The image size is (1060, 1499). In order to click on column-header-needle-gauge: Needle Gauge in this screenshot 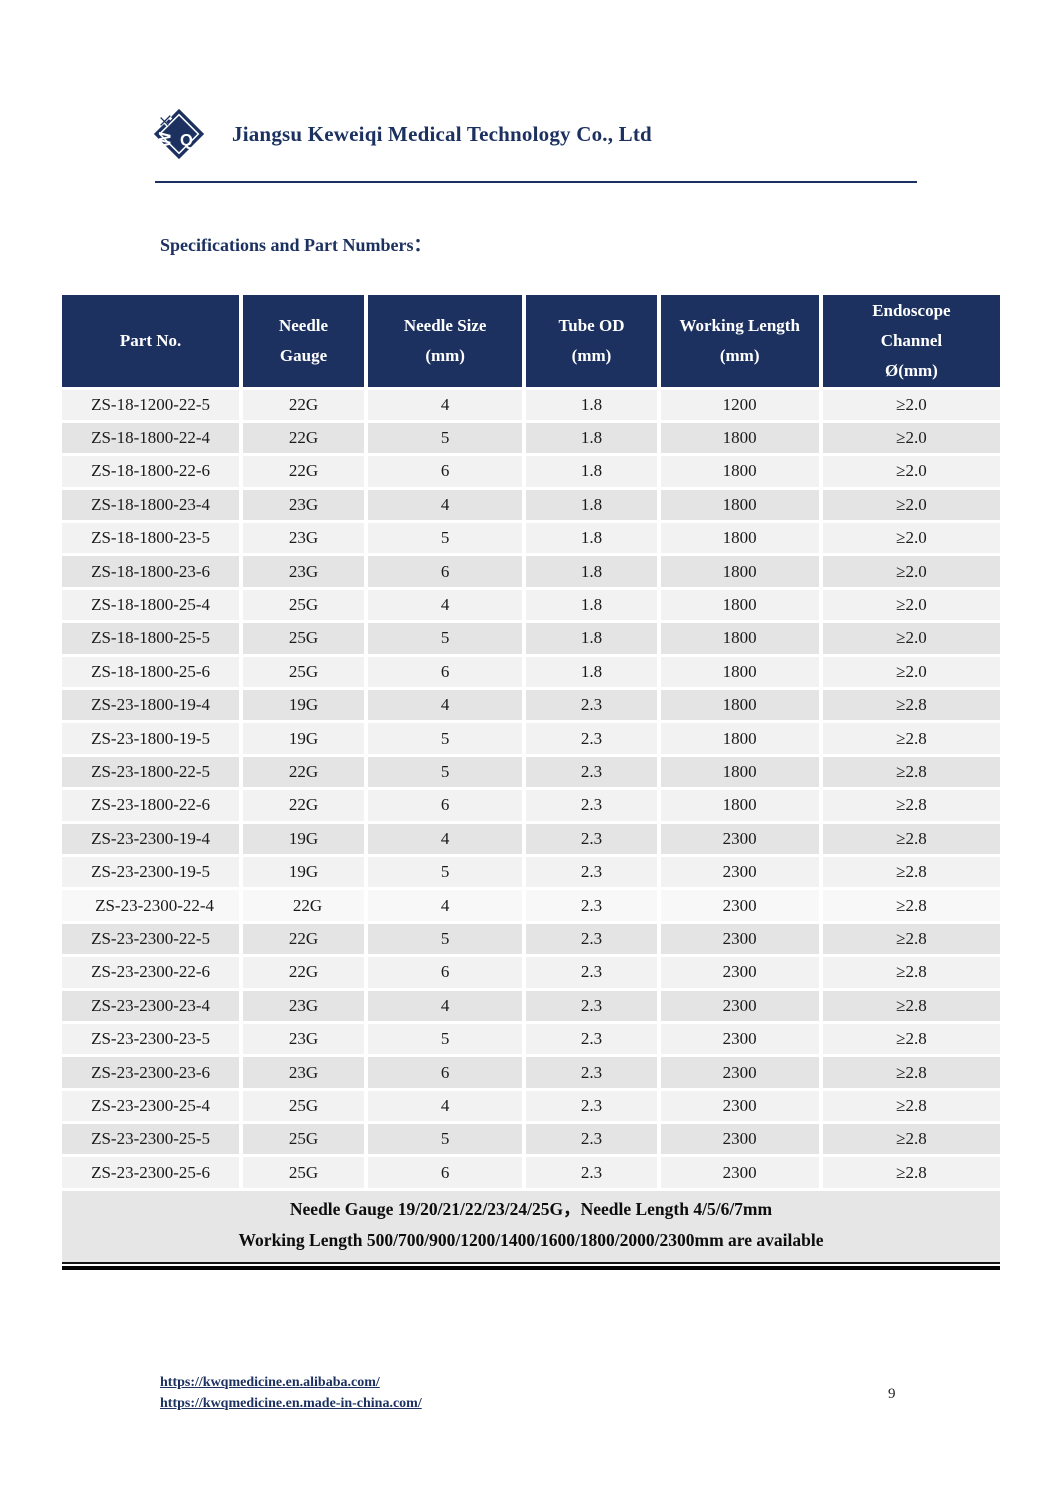, I will do `click(304, 342)`.